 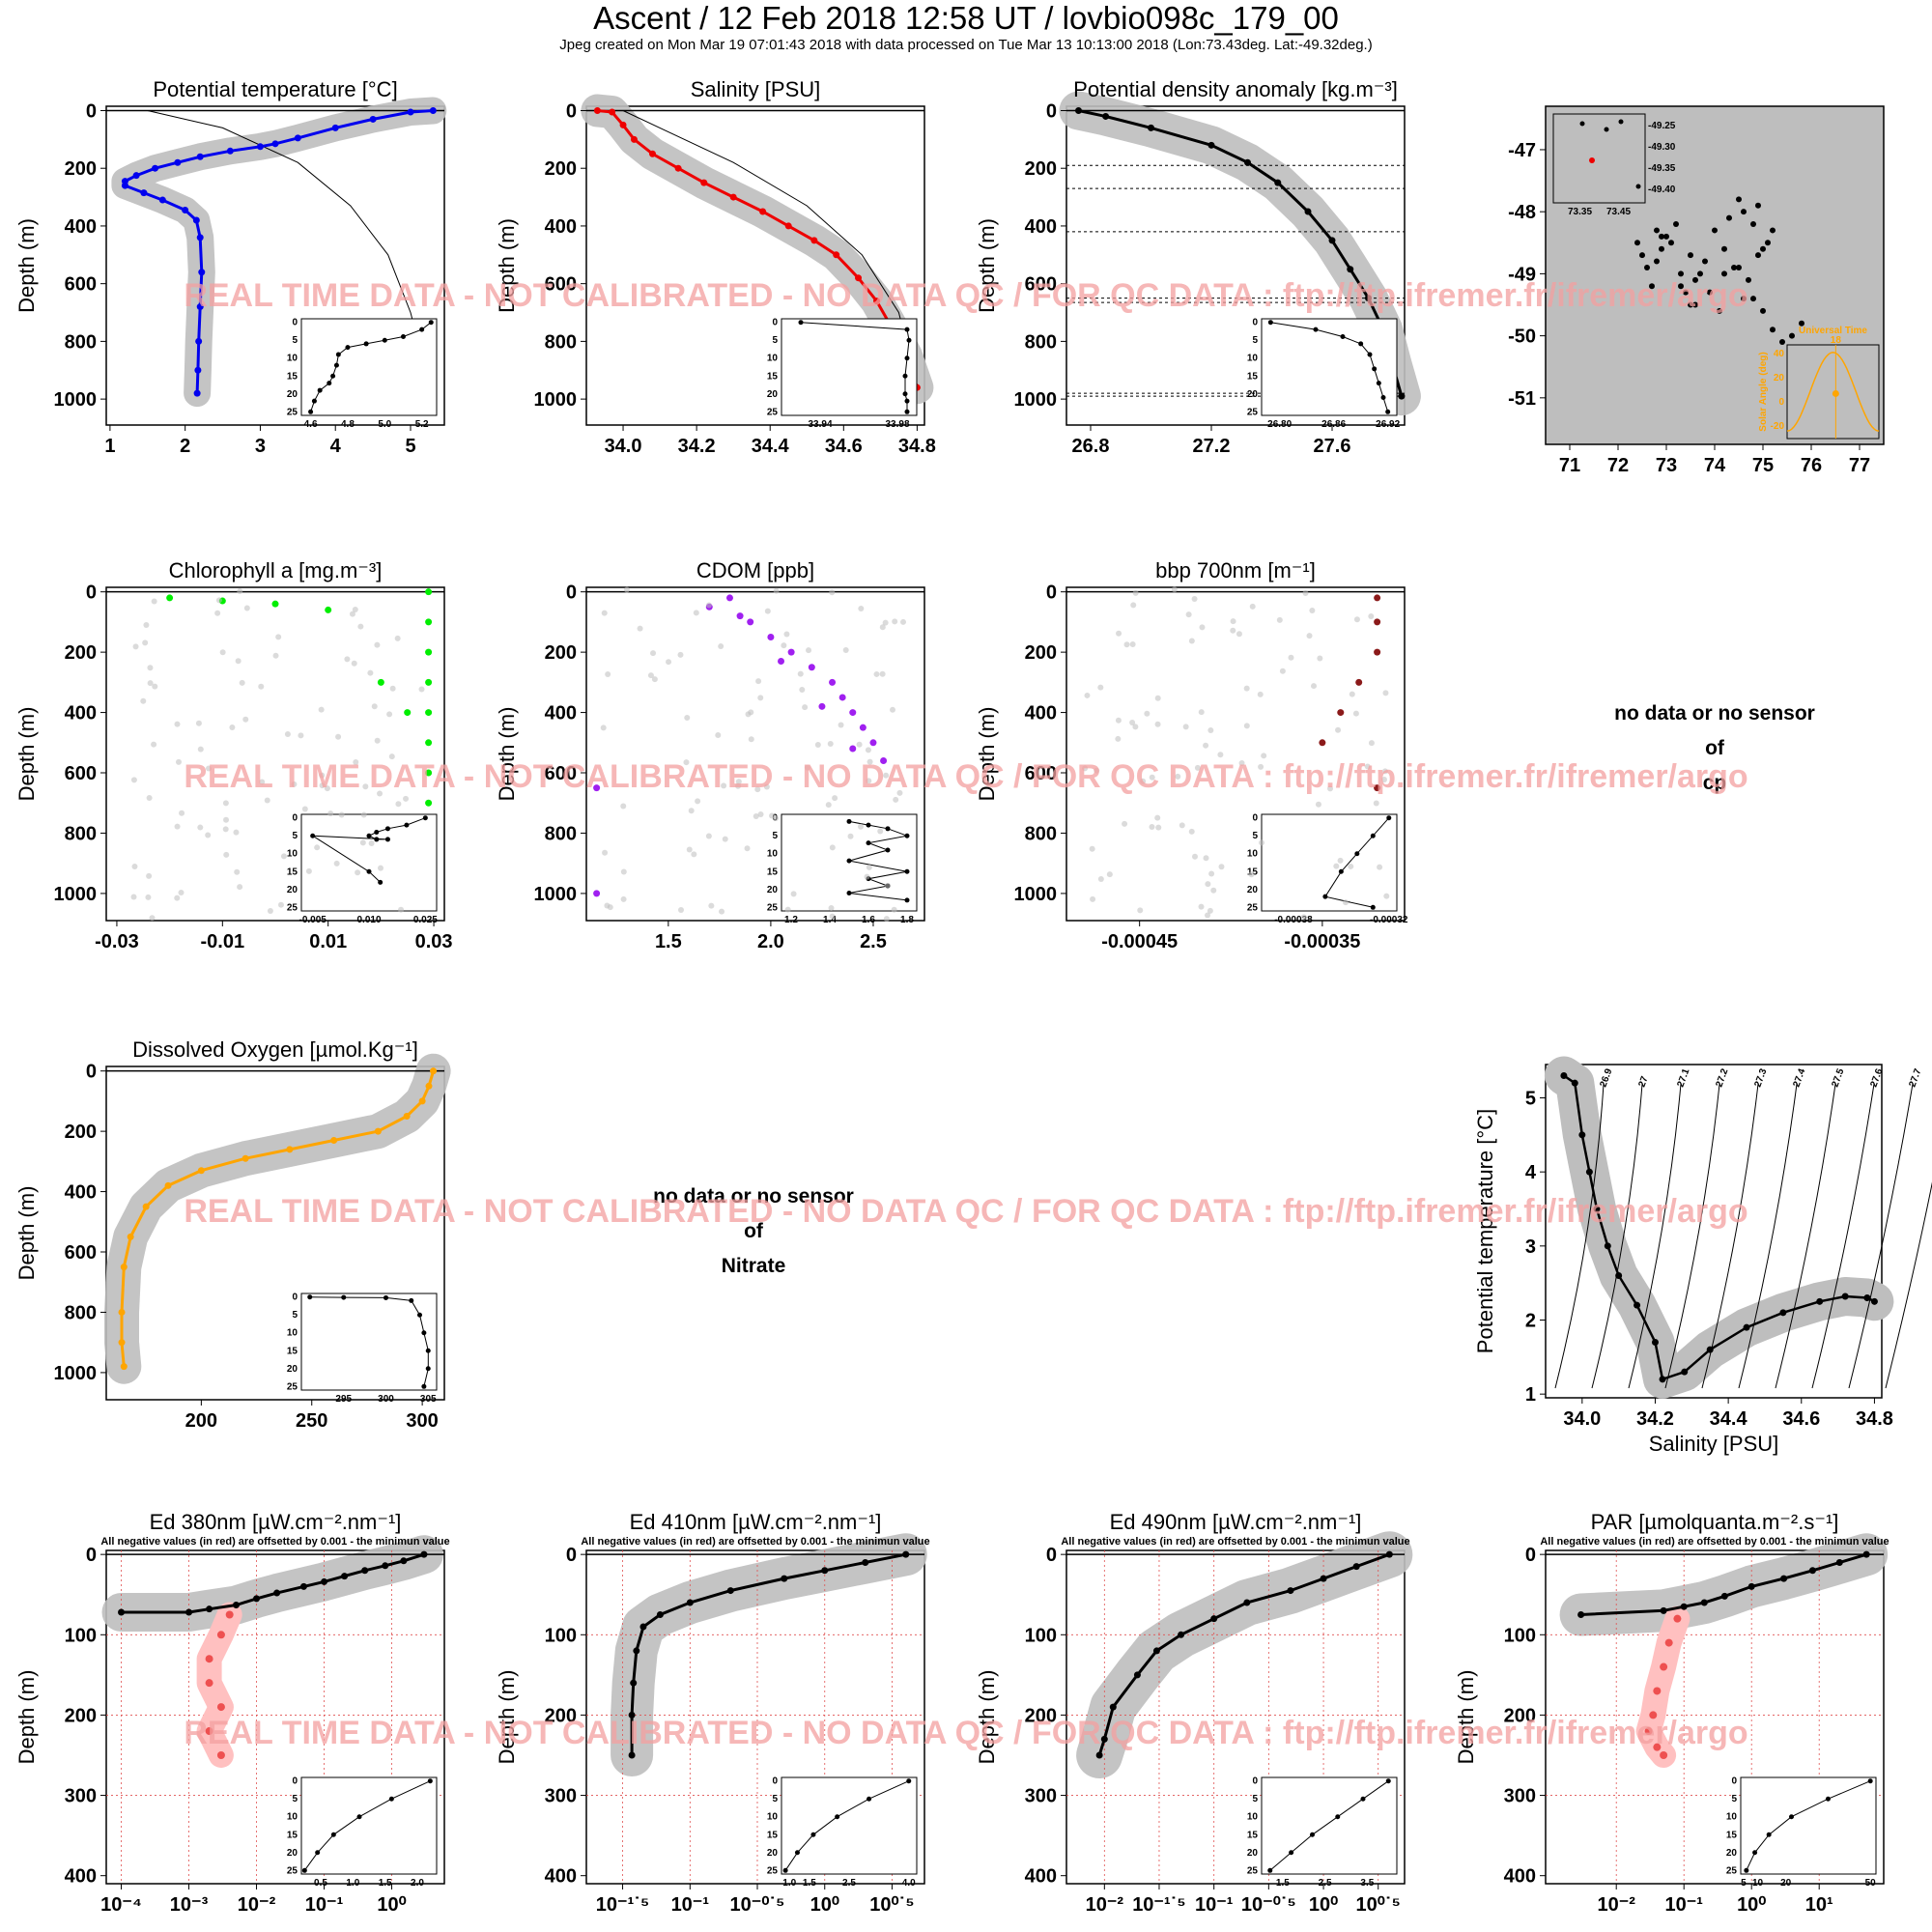 I want to click on chla-xtick-label: -0.01, so click(x=223, y=941).